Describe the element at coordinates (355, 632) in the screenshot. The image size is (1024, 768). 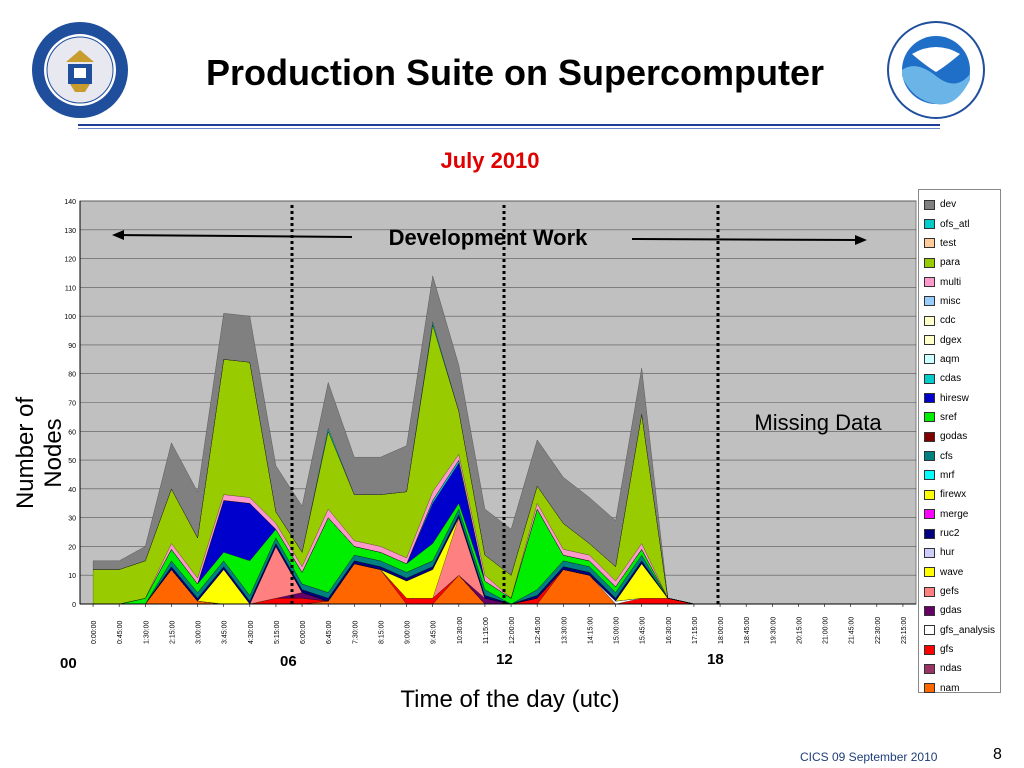
I see `x-tick-label: 7:30:00` at that location.